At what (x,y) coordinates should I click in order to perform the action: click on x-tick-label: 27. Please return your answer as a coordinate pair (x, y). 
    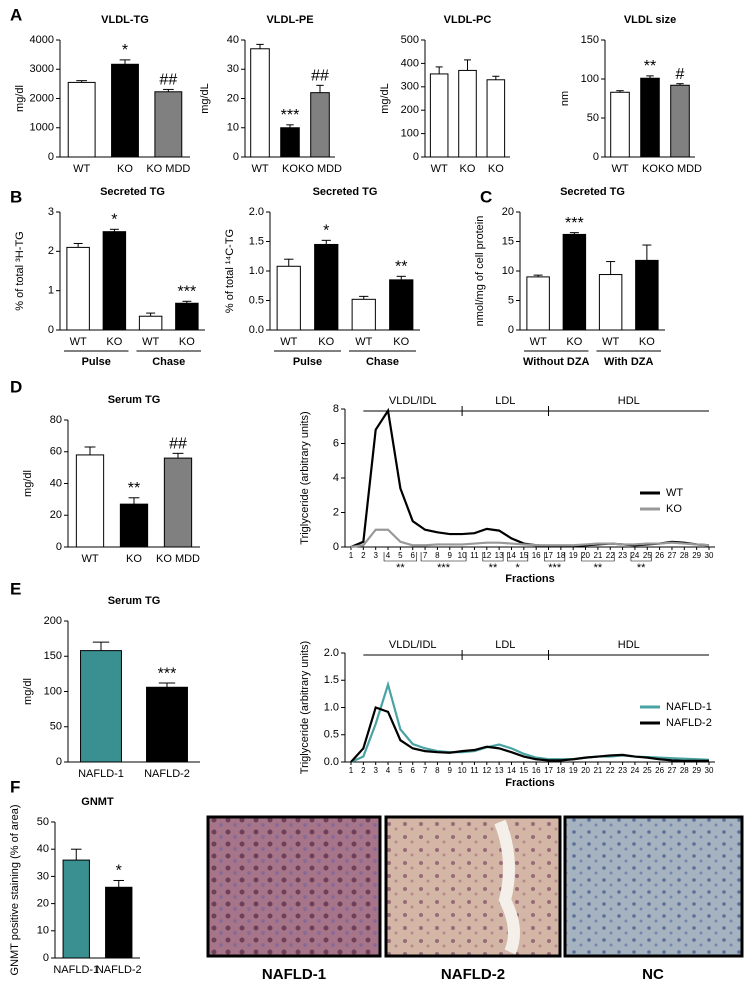
    Looking at the image, I should click on (672, 770).